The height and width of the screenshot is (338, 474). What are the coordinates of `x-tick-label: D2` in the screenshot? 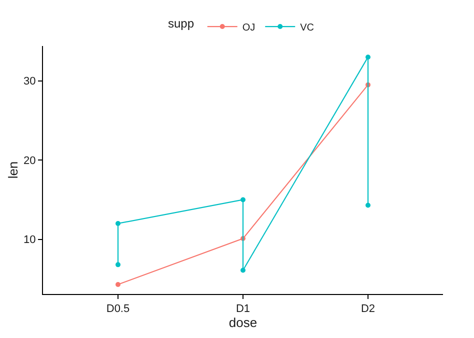 It's located at (368, 309).